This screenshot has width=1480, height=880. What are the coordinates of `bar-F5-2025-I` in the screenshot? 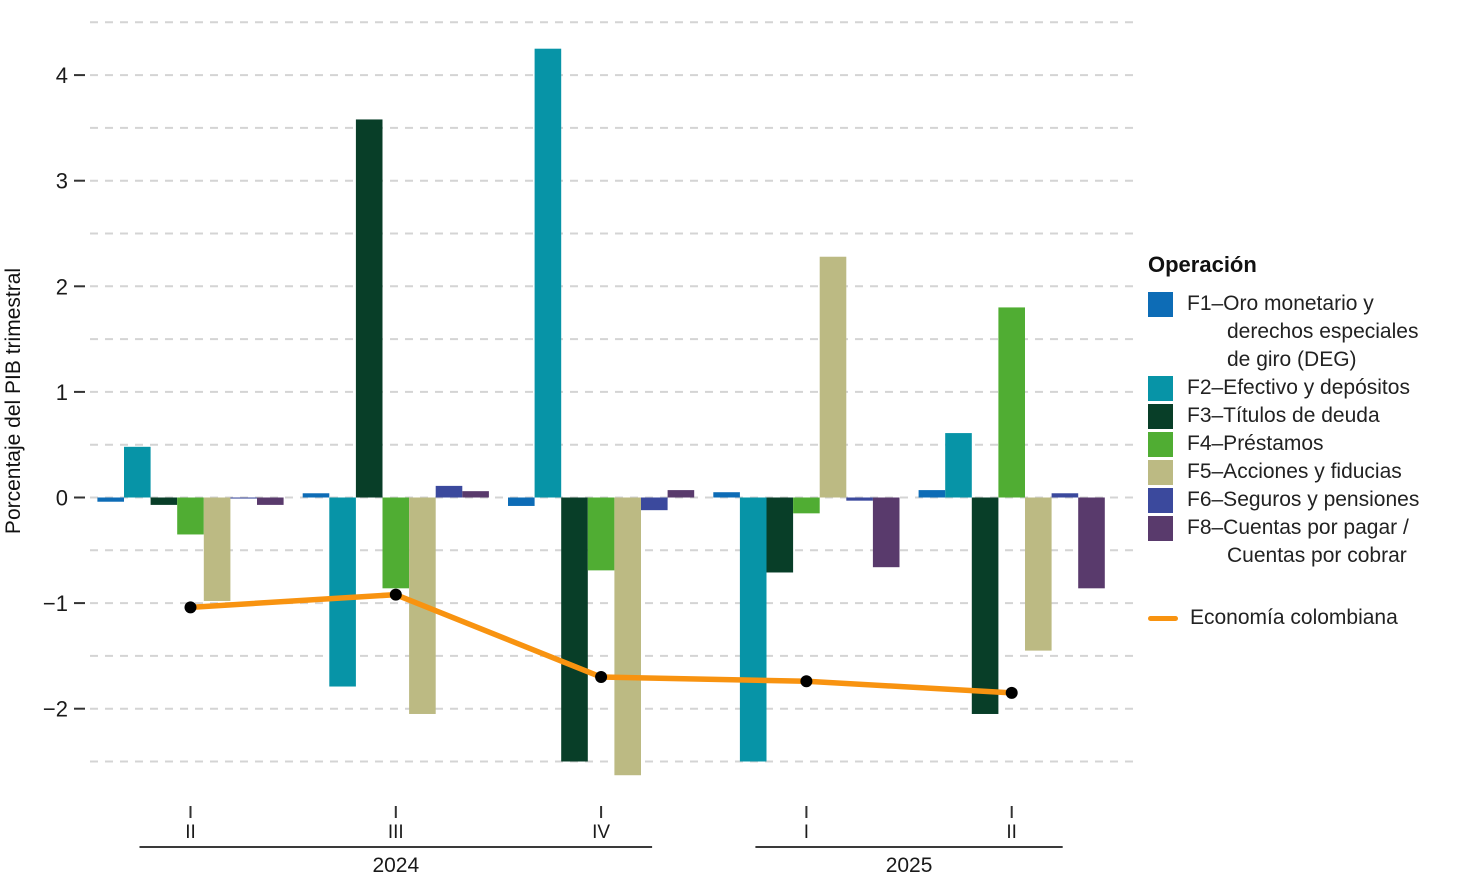 It's located at (833, 377).